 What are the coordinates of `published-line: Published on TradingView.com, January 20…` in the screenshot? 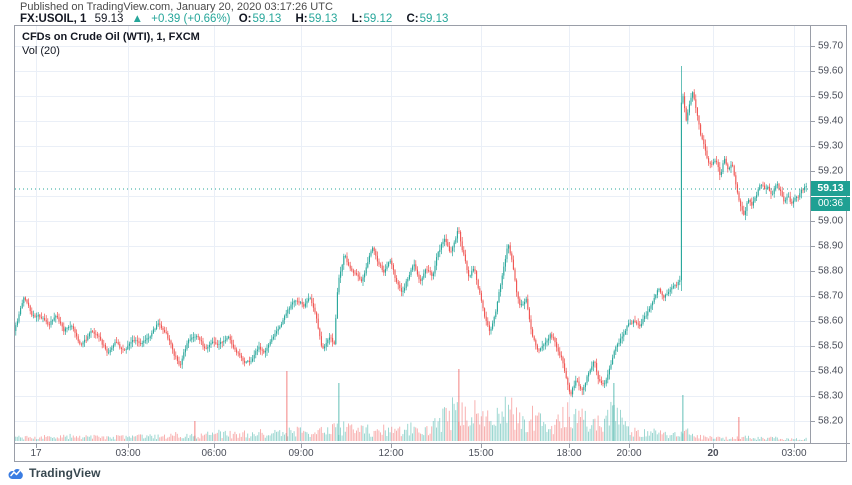 It's located at (176, 7).